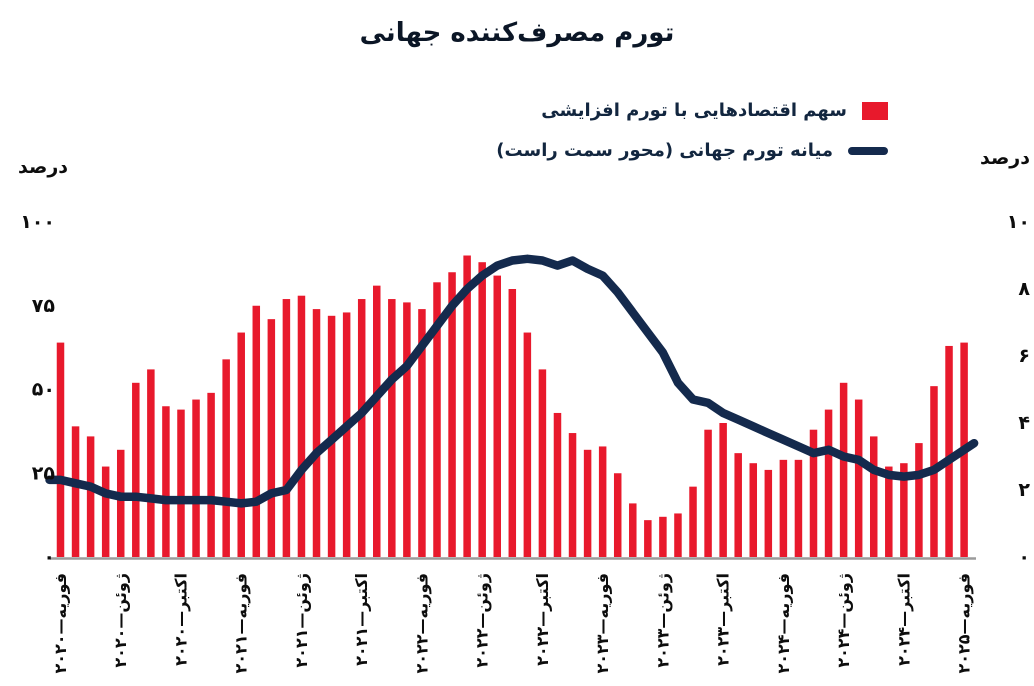 The width and height of the screenshot is (1034, 686). What do you see at coordinates (1019, 389) in the screenshot?
I see `right-axis-ticks: ۱۰ ۸ ۶ ۴ ۲ ۰` at bounding box center [1019, 389].